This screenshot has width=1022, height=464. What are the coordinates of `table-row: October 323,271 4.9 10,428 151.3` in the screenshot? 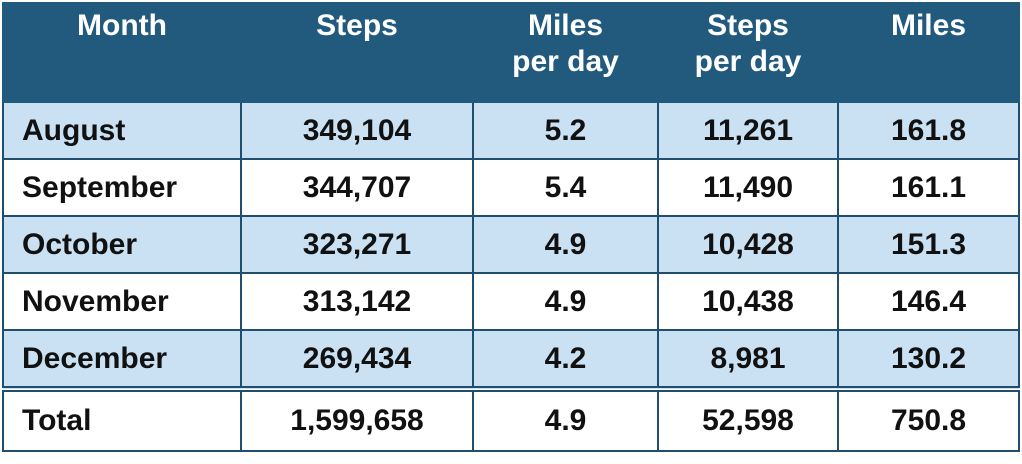 It's located at (511, 244).